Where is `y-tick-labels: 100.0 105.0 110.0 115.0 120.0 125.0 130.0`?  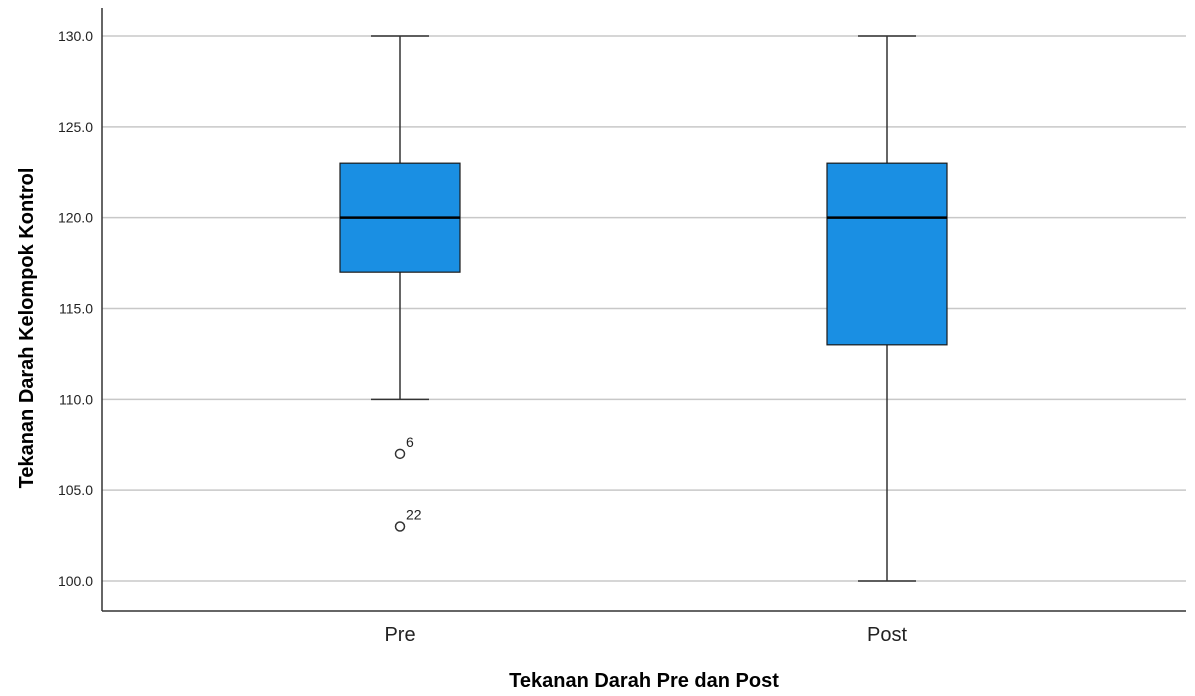 y-tick-labels: 100.0 105.0 110.0 115.0 120.0 125.0 130.0 is located at coordinates (75, 308).